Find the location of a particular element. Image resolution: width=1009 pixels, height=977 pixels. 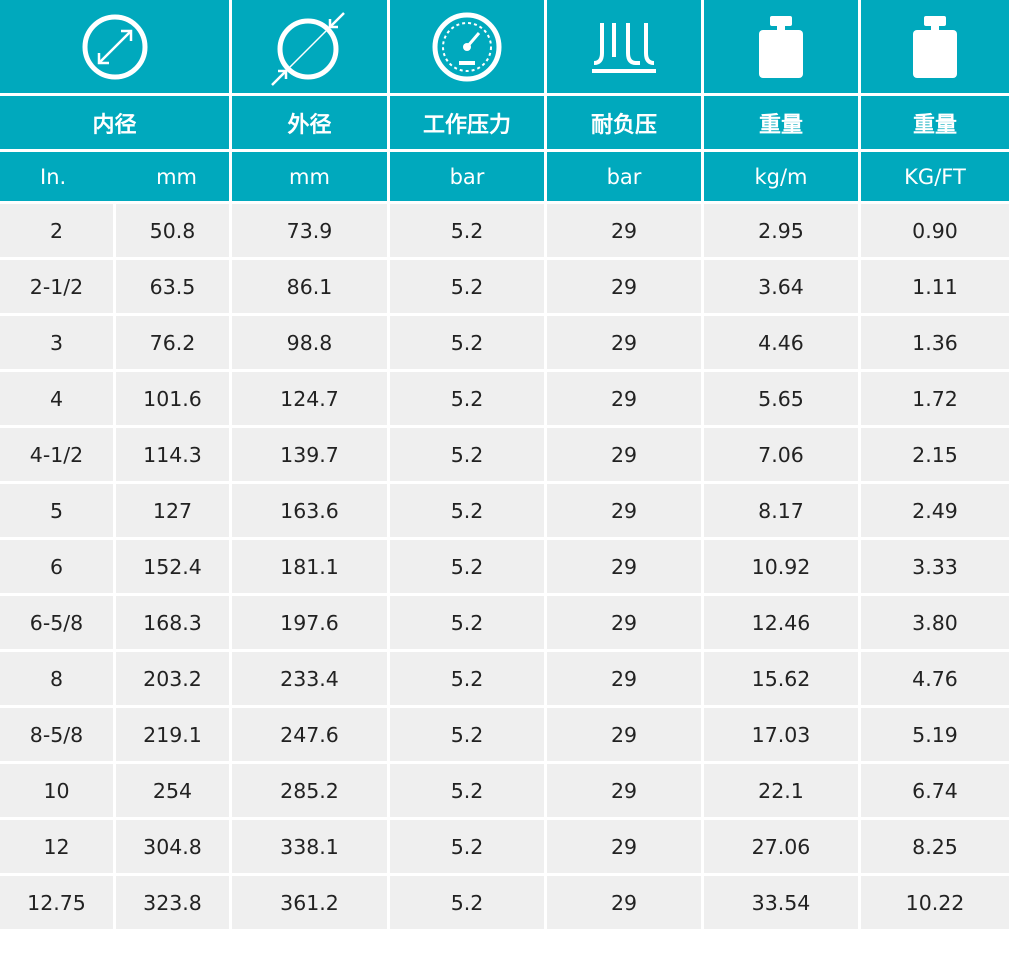

burst-pressure-icon is located at coordinates (624, 47).